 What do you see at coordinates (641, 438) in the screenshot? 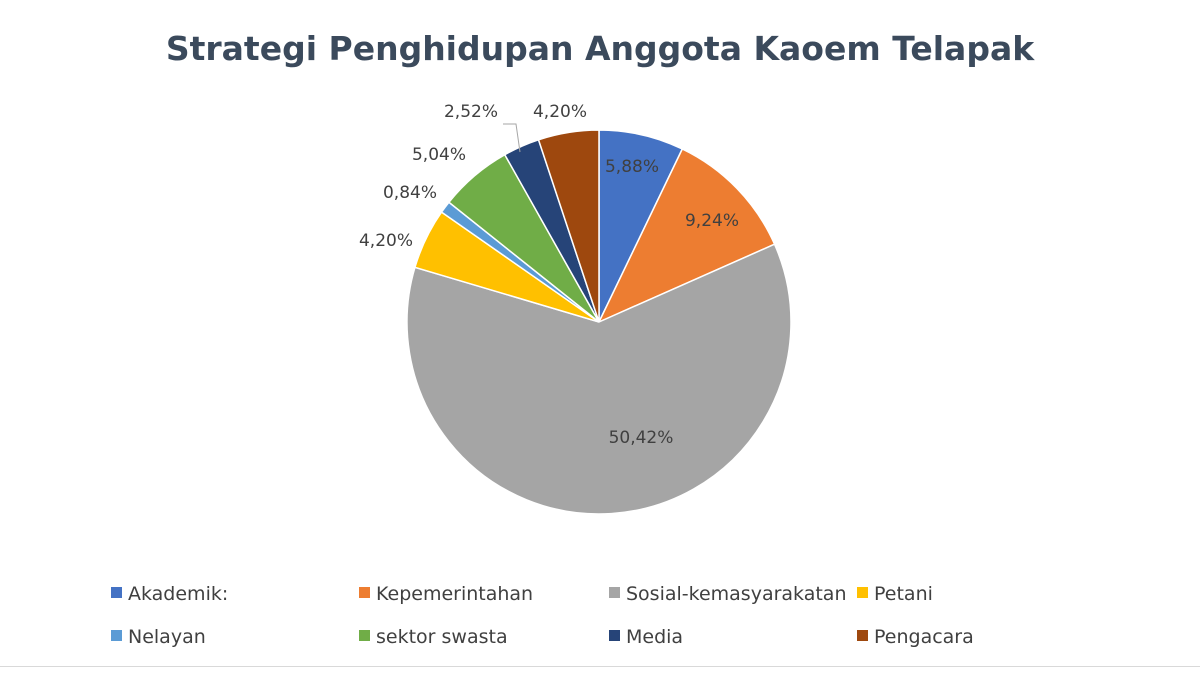
I see `data-label-sosial-kemasyarakatan: 50,42%` at bounding box center [641, 438].